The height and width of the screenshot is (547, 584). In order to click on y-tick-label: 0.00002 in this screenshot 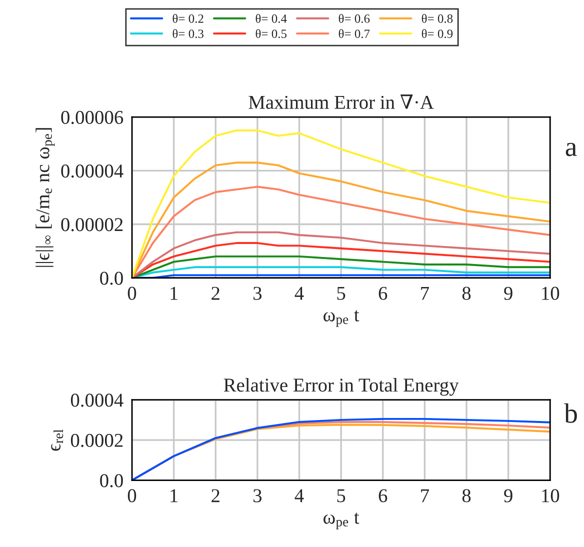, I will do `click(92, 225)`.